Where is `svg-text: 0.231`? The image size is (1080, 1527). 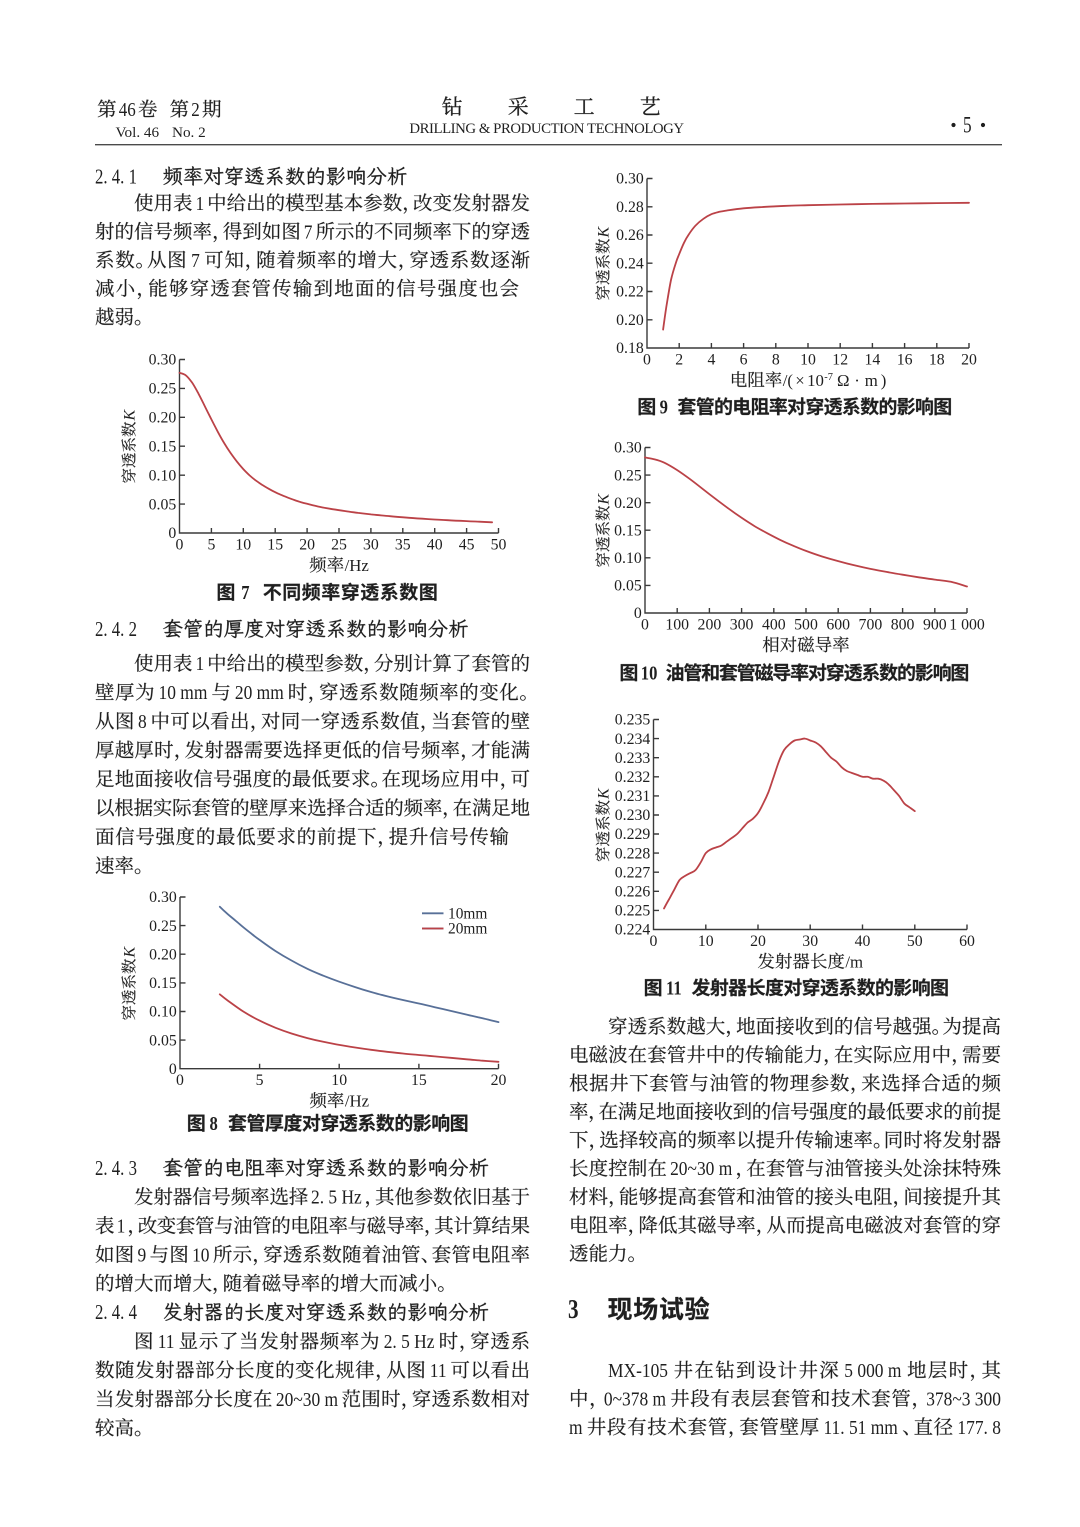 svg-text: 0.231 is located at coordinates (633, 796).